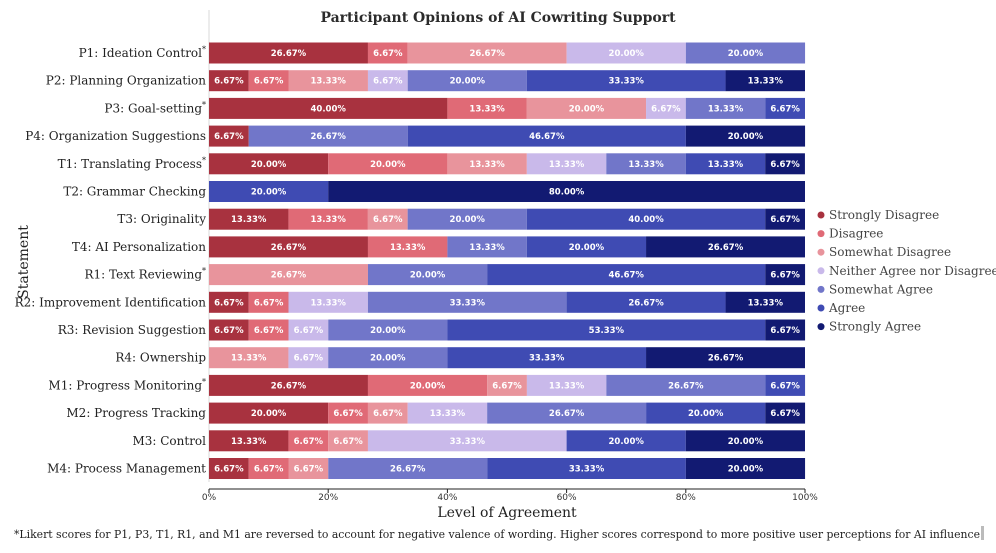  I want to click on segment-value-label: 46.67%, so click(627, 276).